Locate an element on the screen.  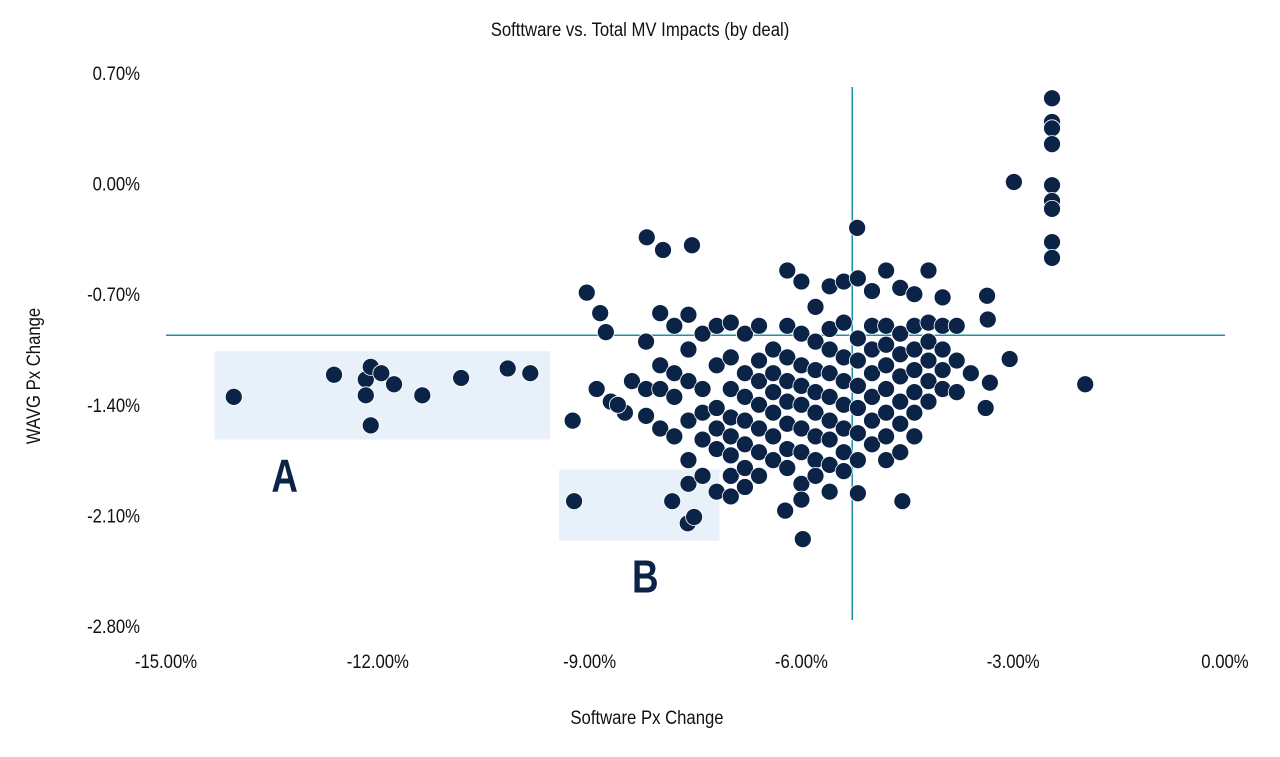
y-tick-label: -0.70% is located at coordinates (113, 294).